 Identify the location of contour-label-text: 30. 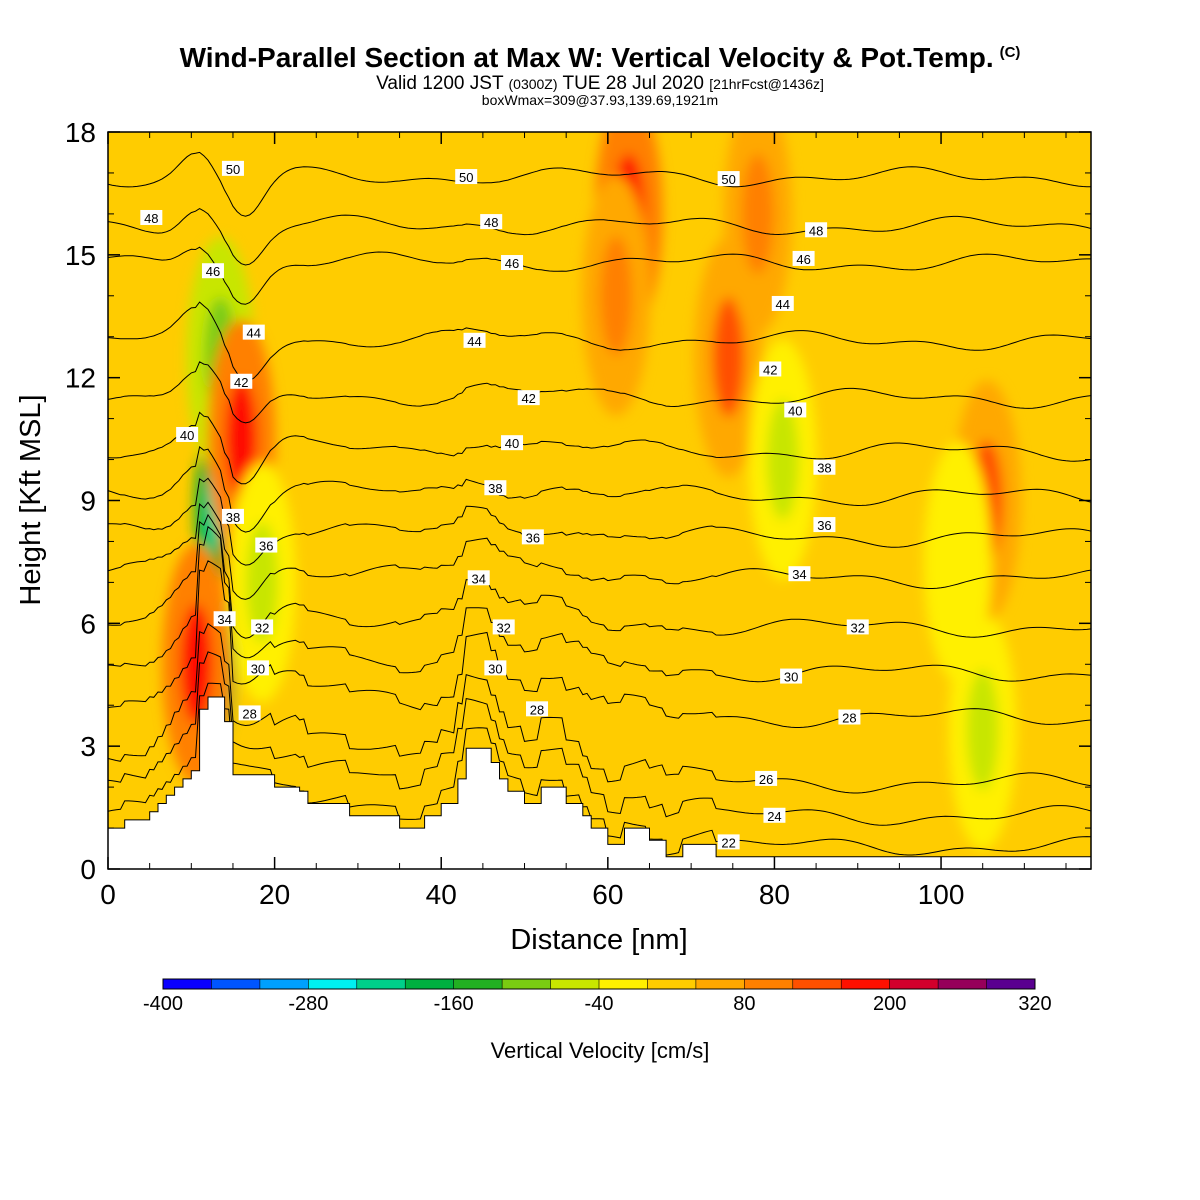
(495, 668).